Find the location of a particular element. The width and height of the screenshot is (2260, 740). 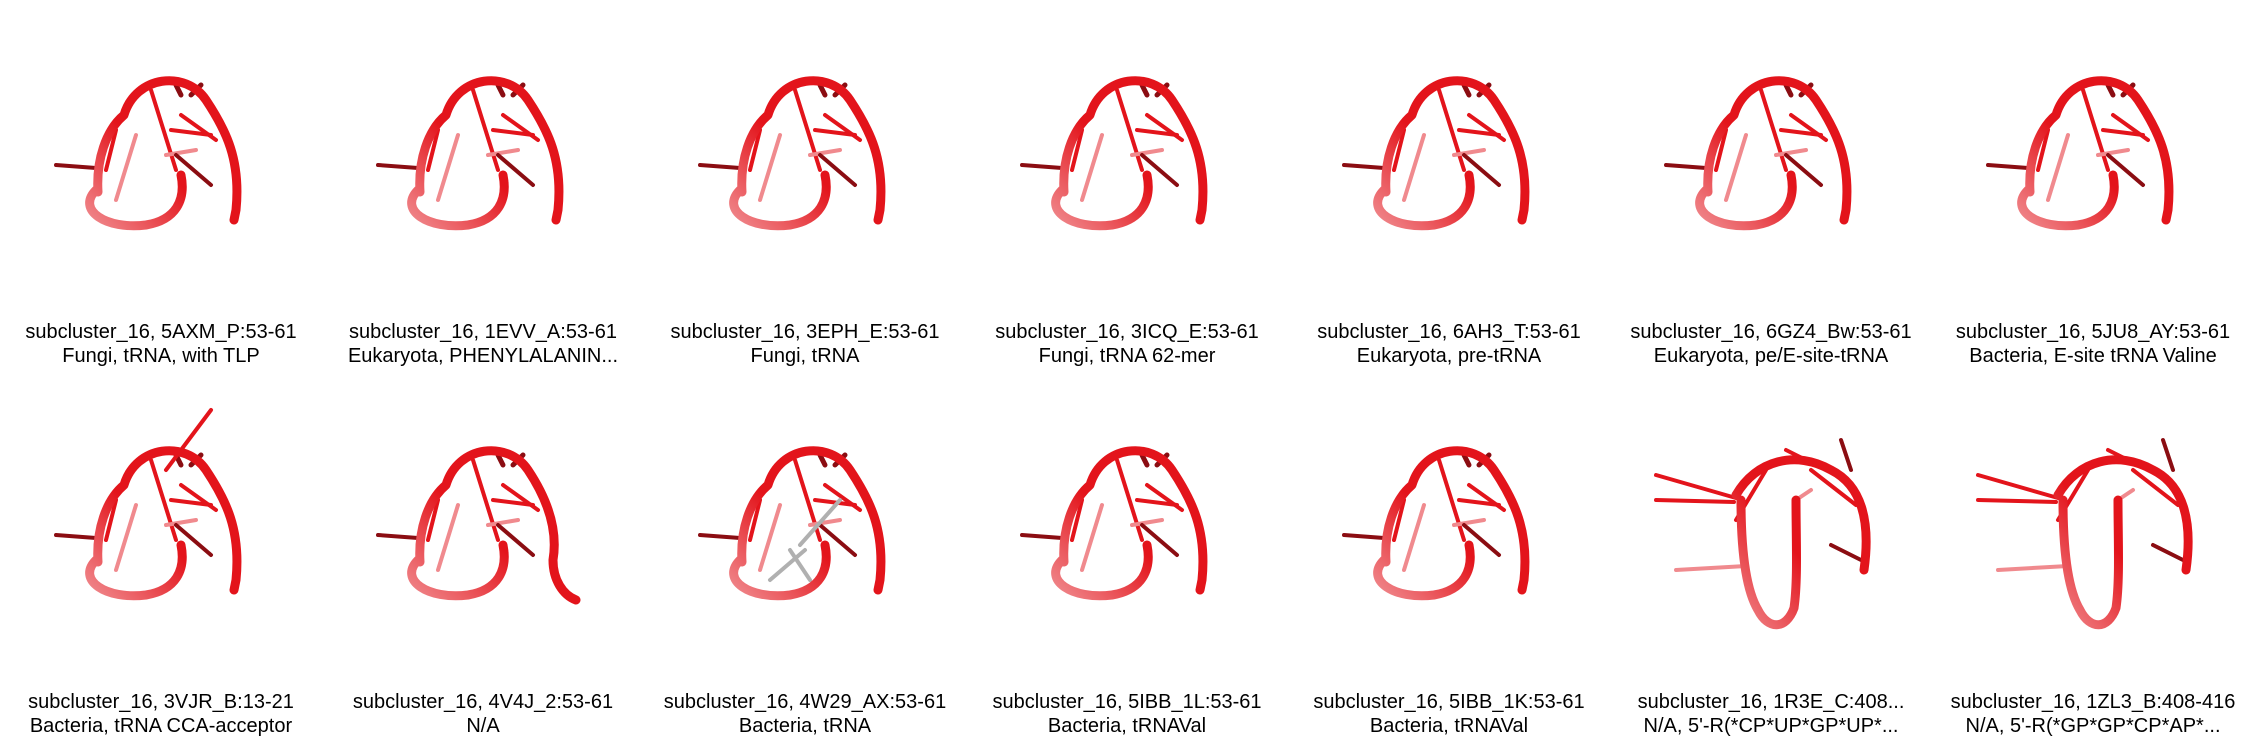

structure-subtitle: Fungi, tRNA 62-mer is located at coordinates (1127, 356).